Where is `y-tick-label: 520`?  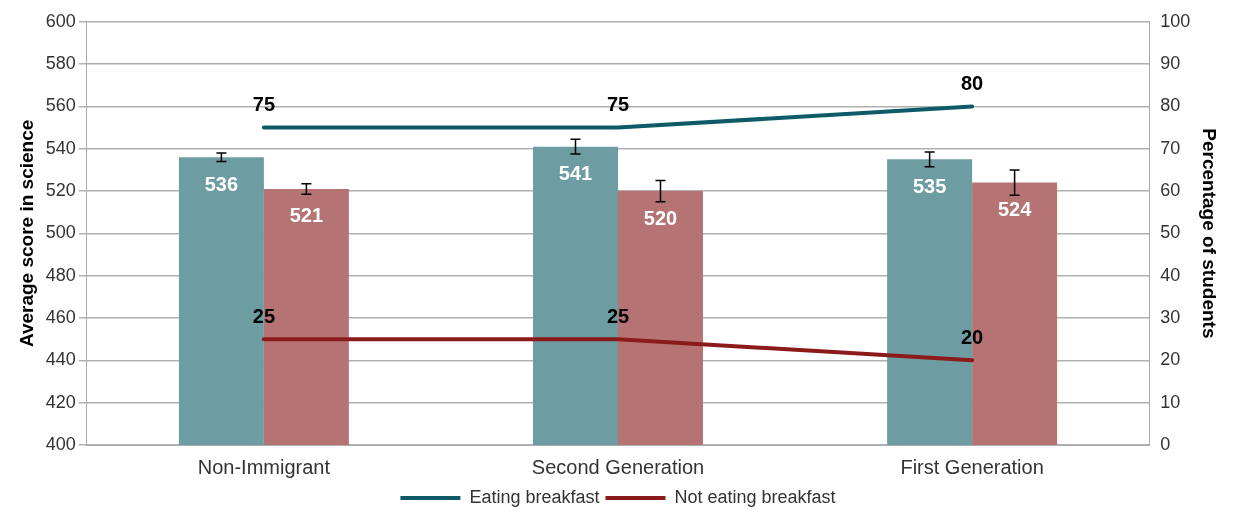
y-tick-label: 520 is located at coordinates (60, 190).